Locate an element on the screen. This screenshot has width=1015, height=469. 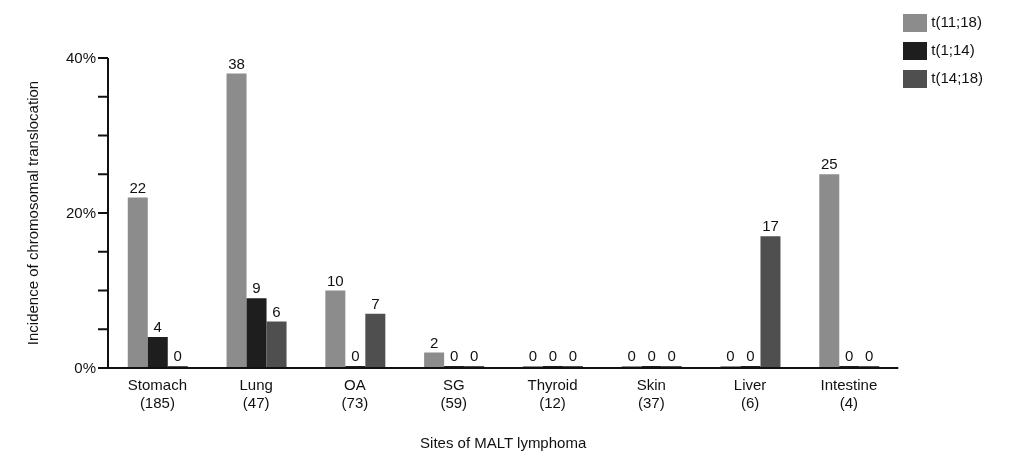
data-label: 9 is located at coordinates (256, 288).